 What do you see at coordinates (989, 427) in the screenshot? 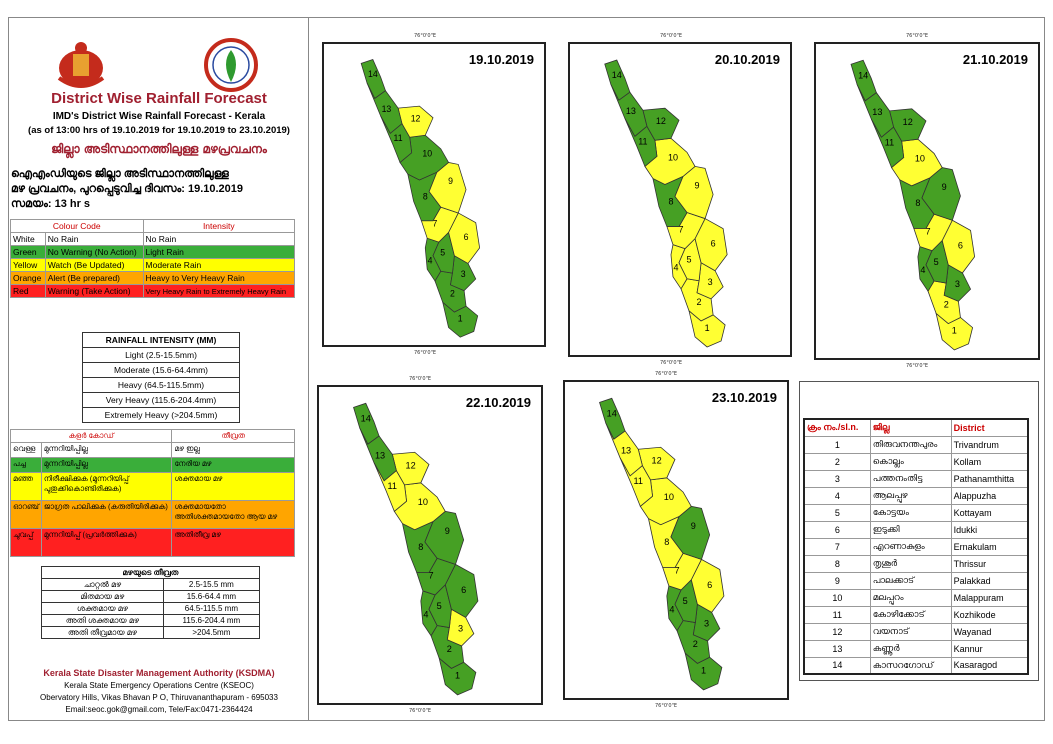
I see `col-district: District` at bounding box center [989, 427].